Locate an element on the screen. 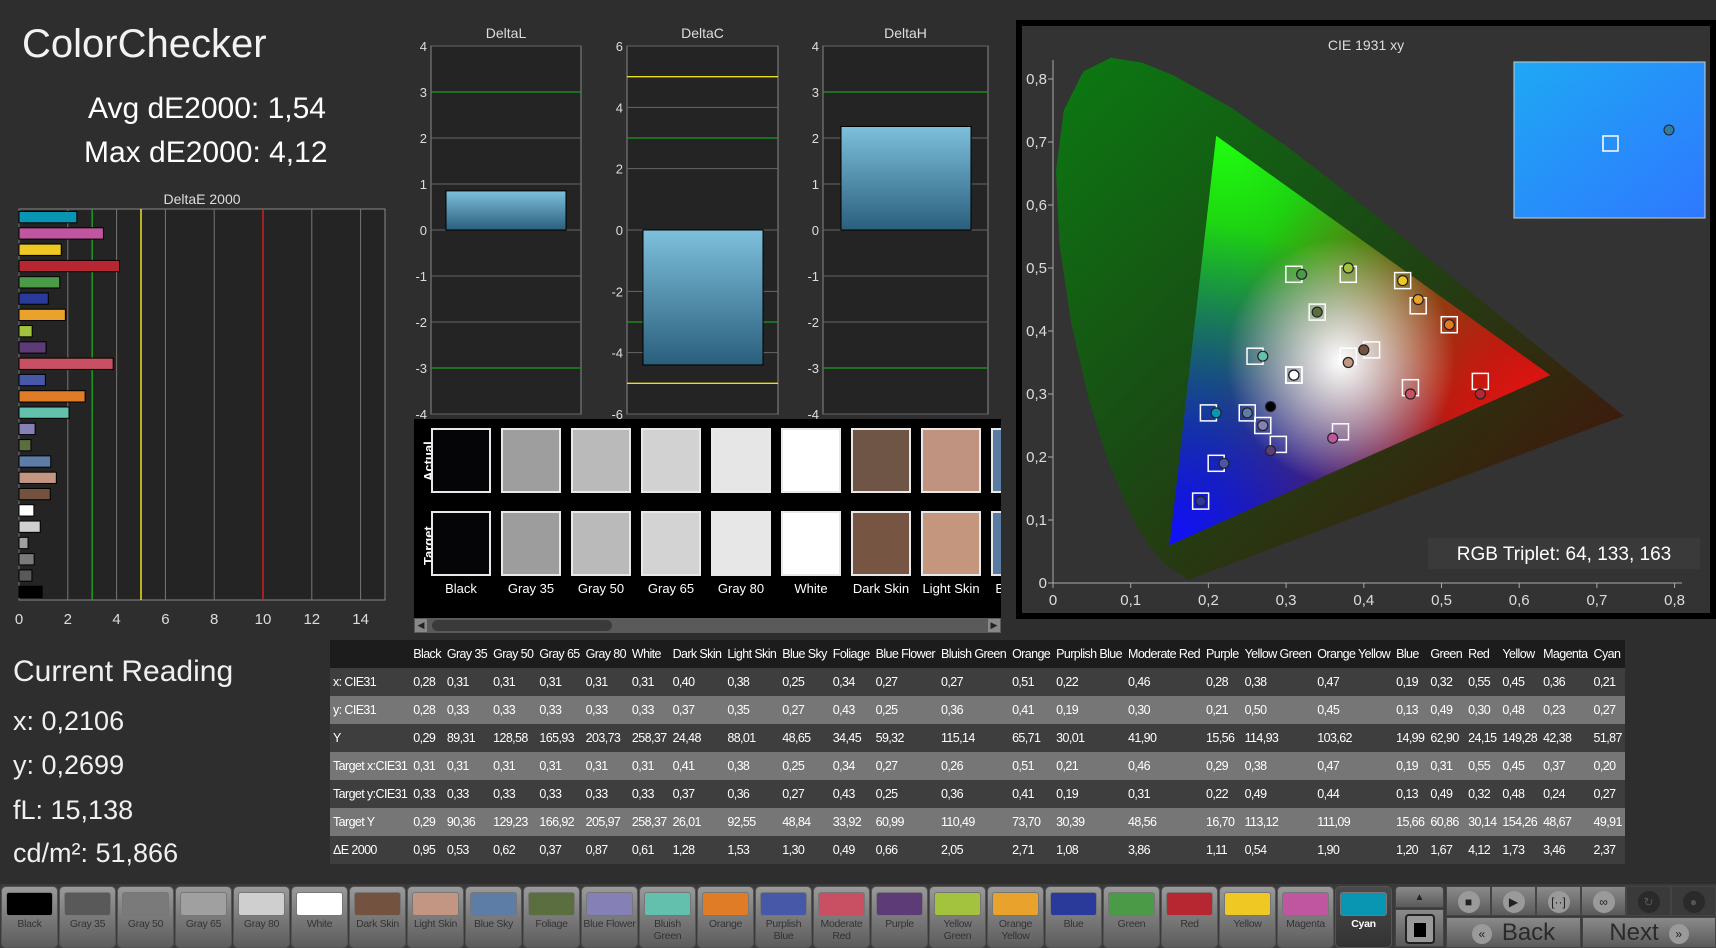  table-cell: 48,67 is located at coordinates (1565, 822).